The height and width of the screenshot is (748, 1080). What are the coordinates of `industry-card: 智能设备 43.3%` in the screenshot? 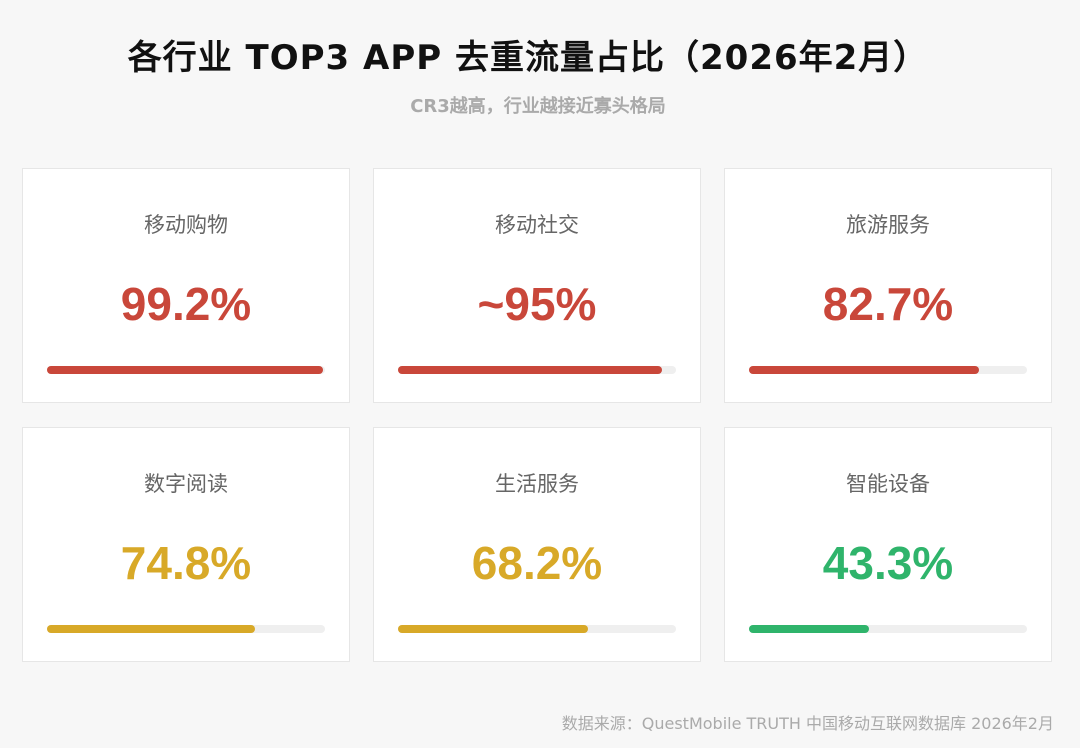 It's located at (888, 544).